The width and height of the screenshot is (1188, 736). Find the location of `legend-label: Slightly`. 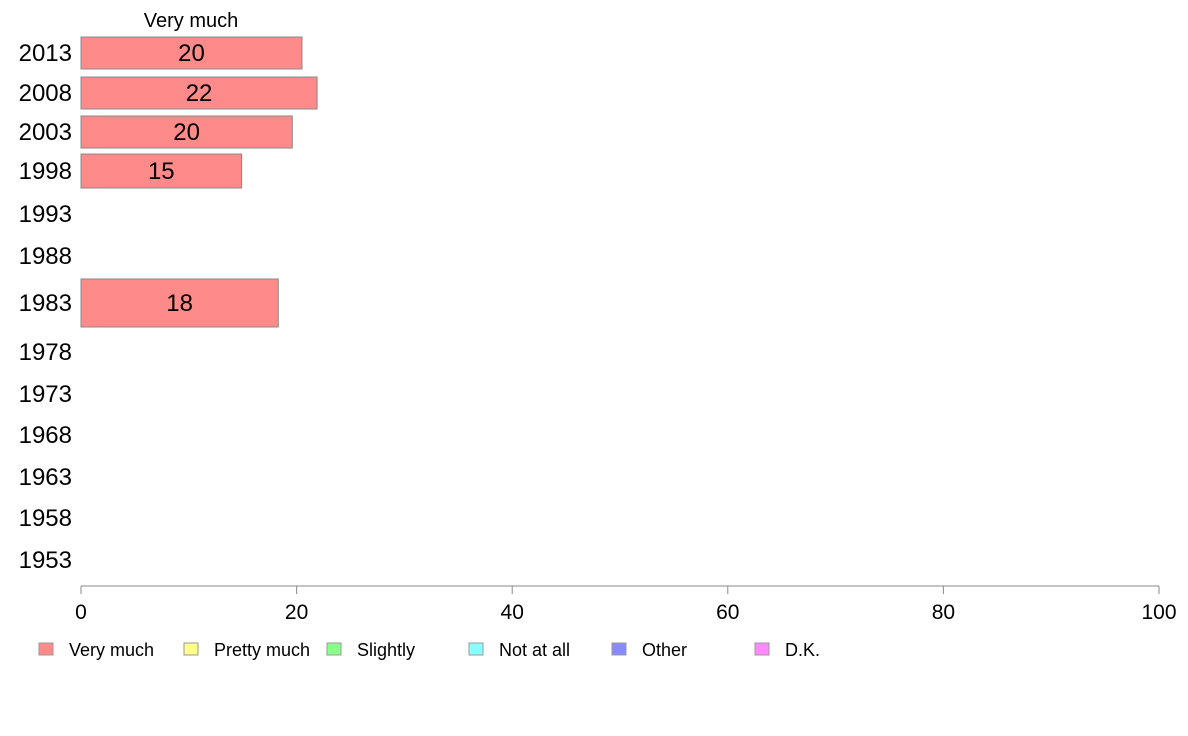

legend-label: Slightly is located at coordinates (386, 650).